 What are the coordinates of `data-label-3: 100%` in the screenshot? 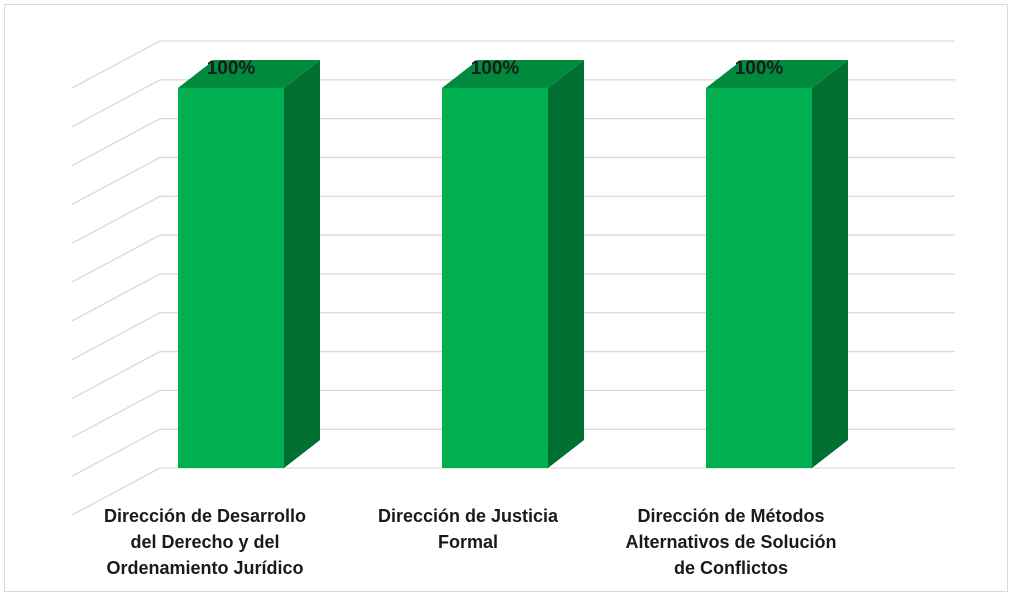 It's located at (759, 68).